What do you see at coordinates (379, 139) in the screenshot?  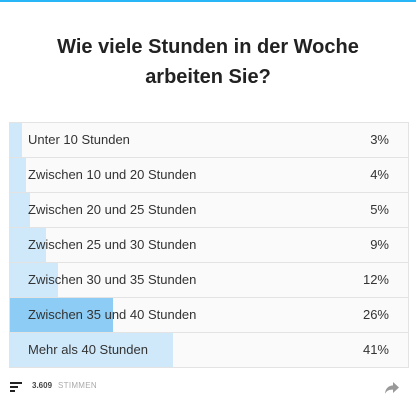 I see `poll-option-percent: 3%` at bounding box center [379, 139].